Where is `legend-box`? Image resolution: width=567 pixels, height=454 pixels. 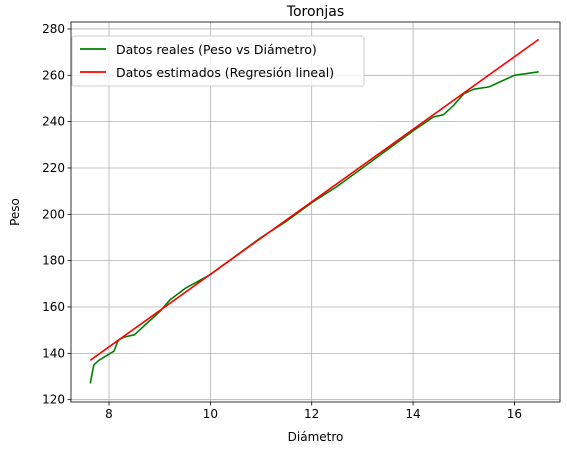
legend-box is located at coordinates (218, 61).